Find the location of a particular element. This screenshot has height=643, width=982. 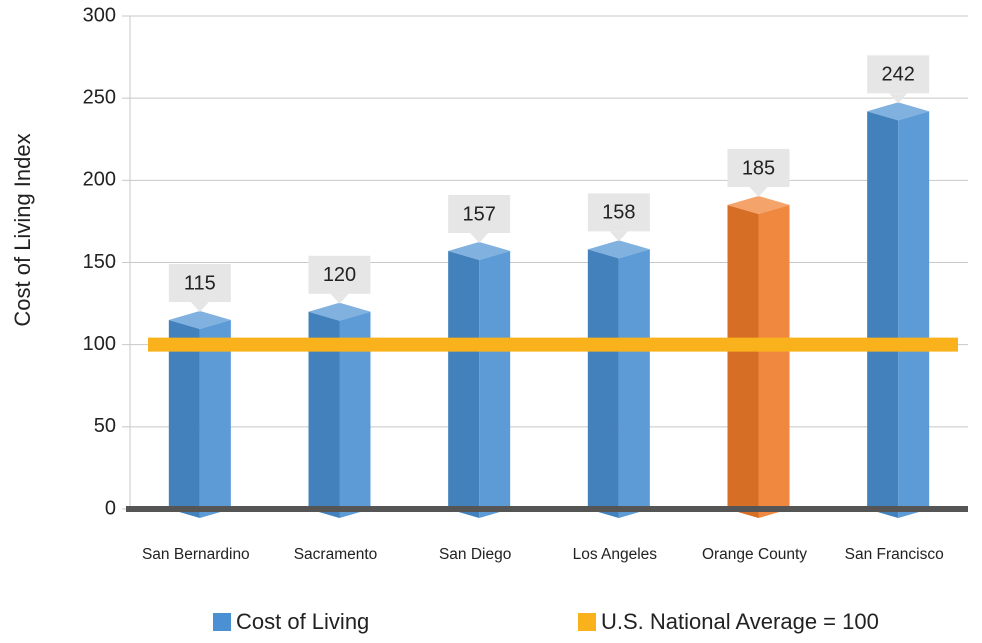

x-tick-label: Sacramento is located at coordinates (336, 554).